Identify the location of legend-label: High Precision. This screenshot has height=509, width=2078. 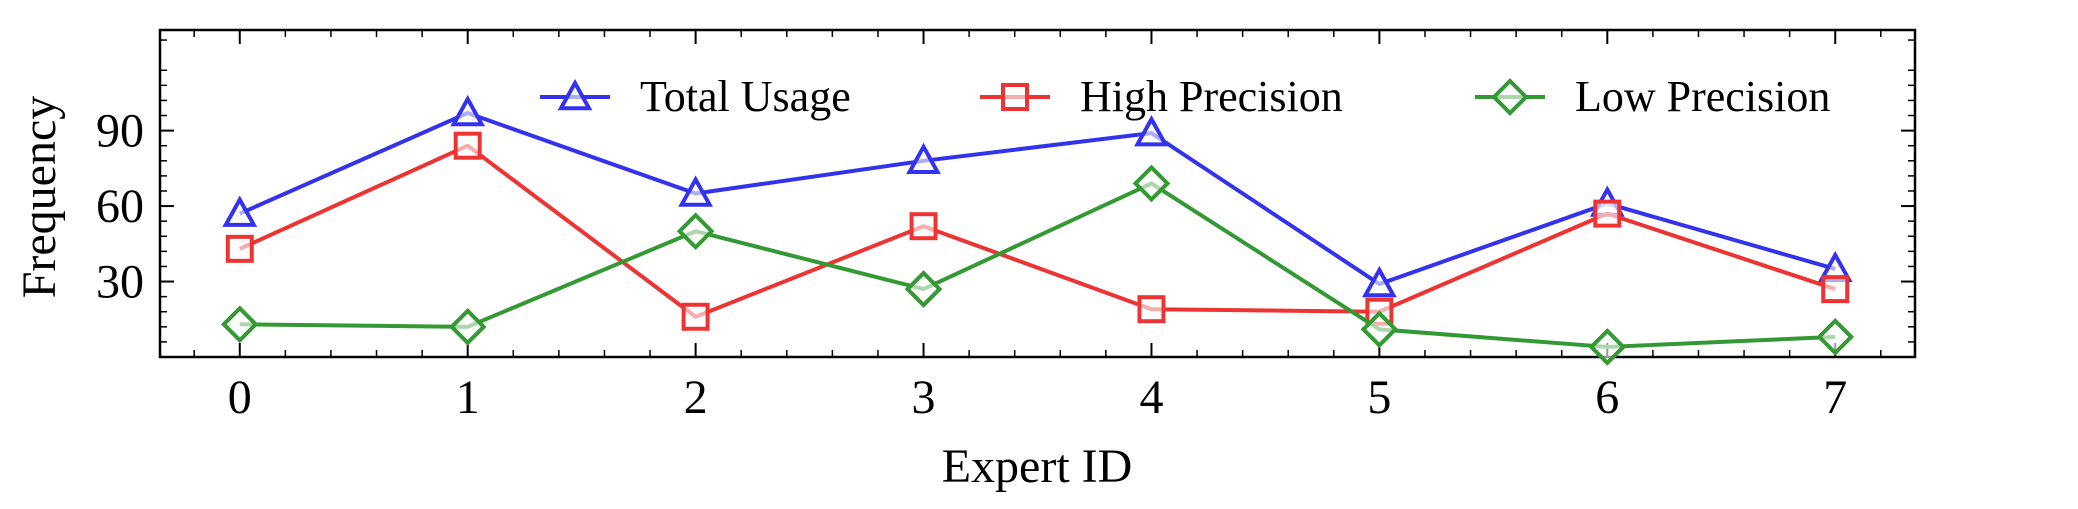
(1211, 96).